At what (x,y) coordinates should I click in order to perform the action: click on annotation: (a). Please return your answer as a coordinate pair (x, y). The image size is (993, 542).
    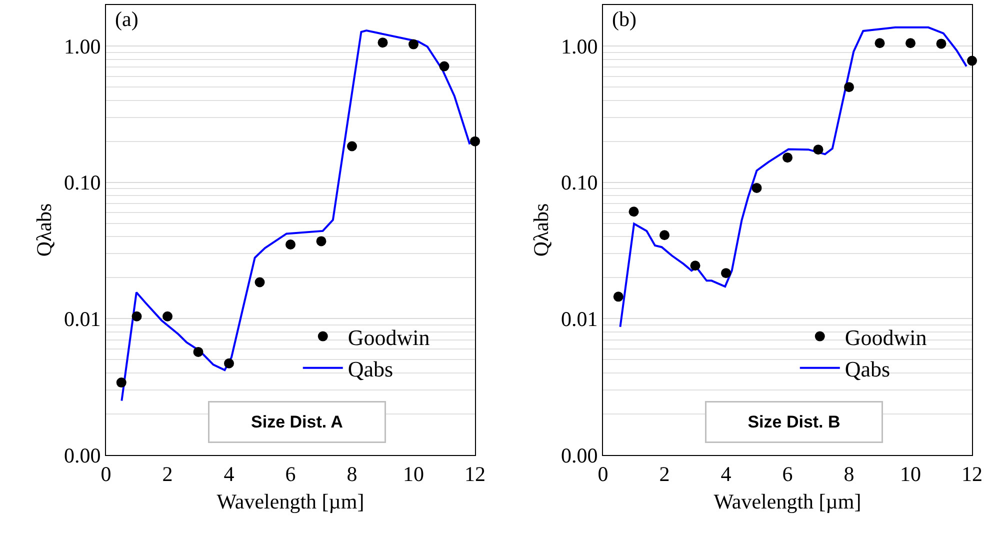
    Looking at the image, I should click on (126, 19).